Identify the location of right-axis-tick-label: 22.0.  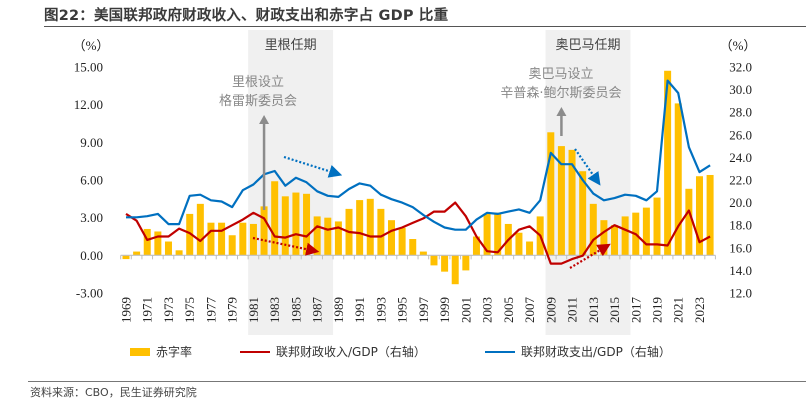
(740, 180).